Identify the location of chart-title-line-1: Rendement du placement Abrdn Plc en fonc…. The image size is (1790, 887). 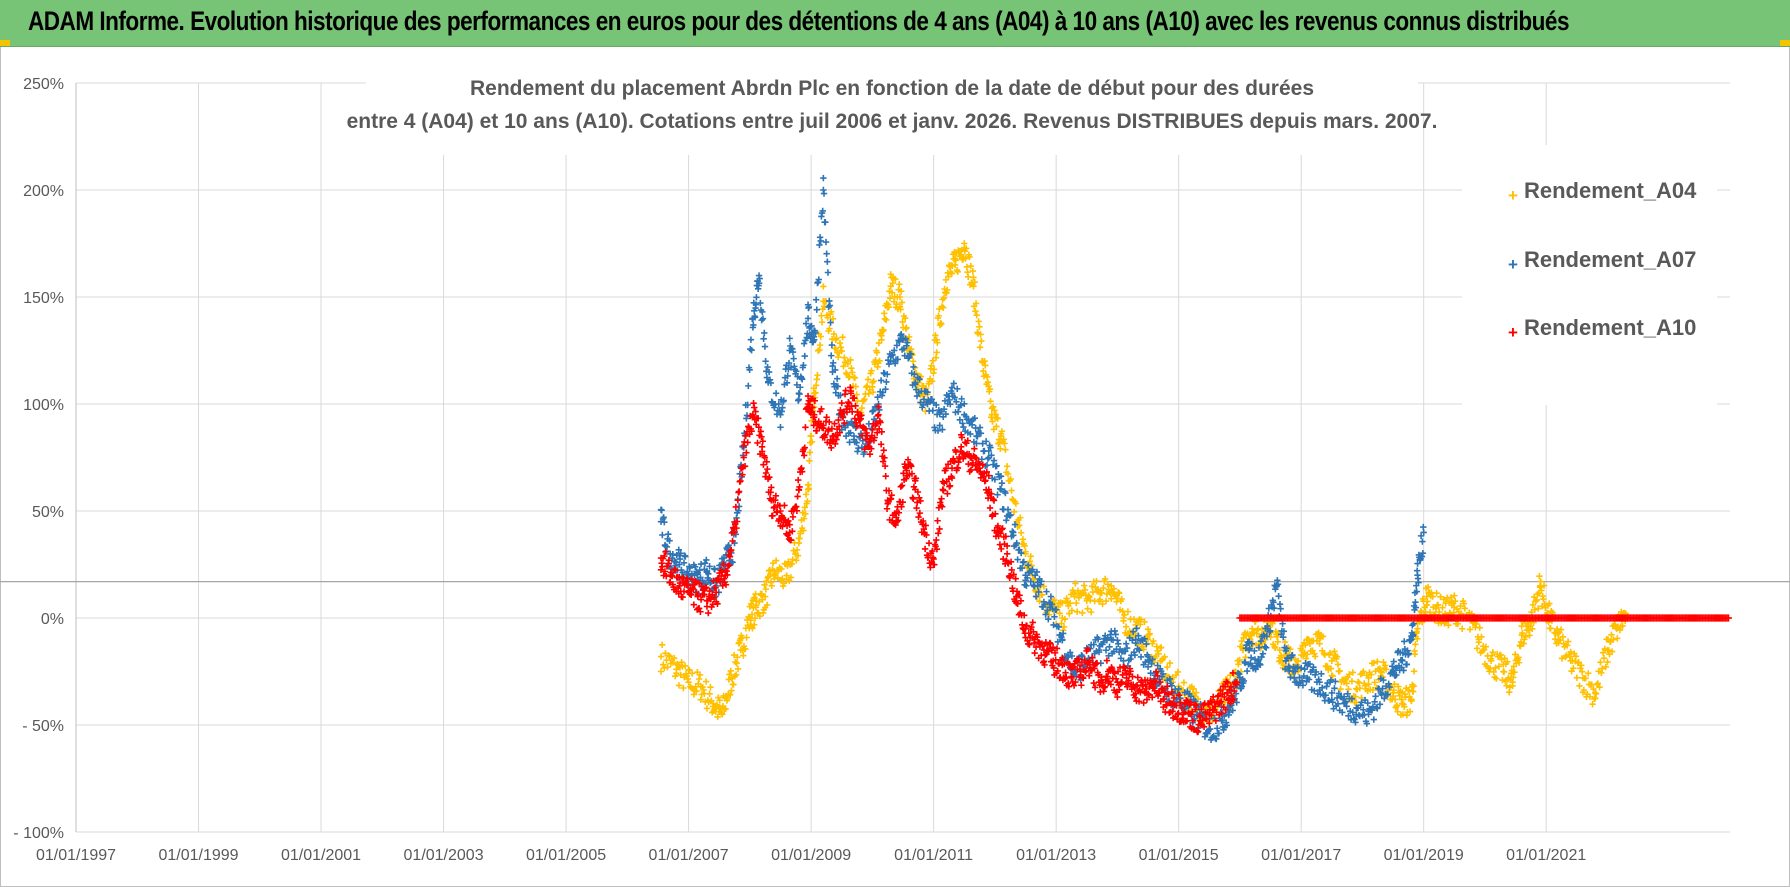
(892, 88).